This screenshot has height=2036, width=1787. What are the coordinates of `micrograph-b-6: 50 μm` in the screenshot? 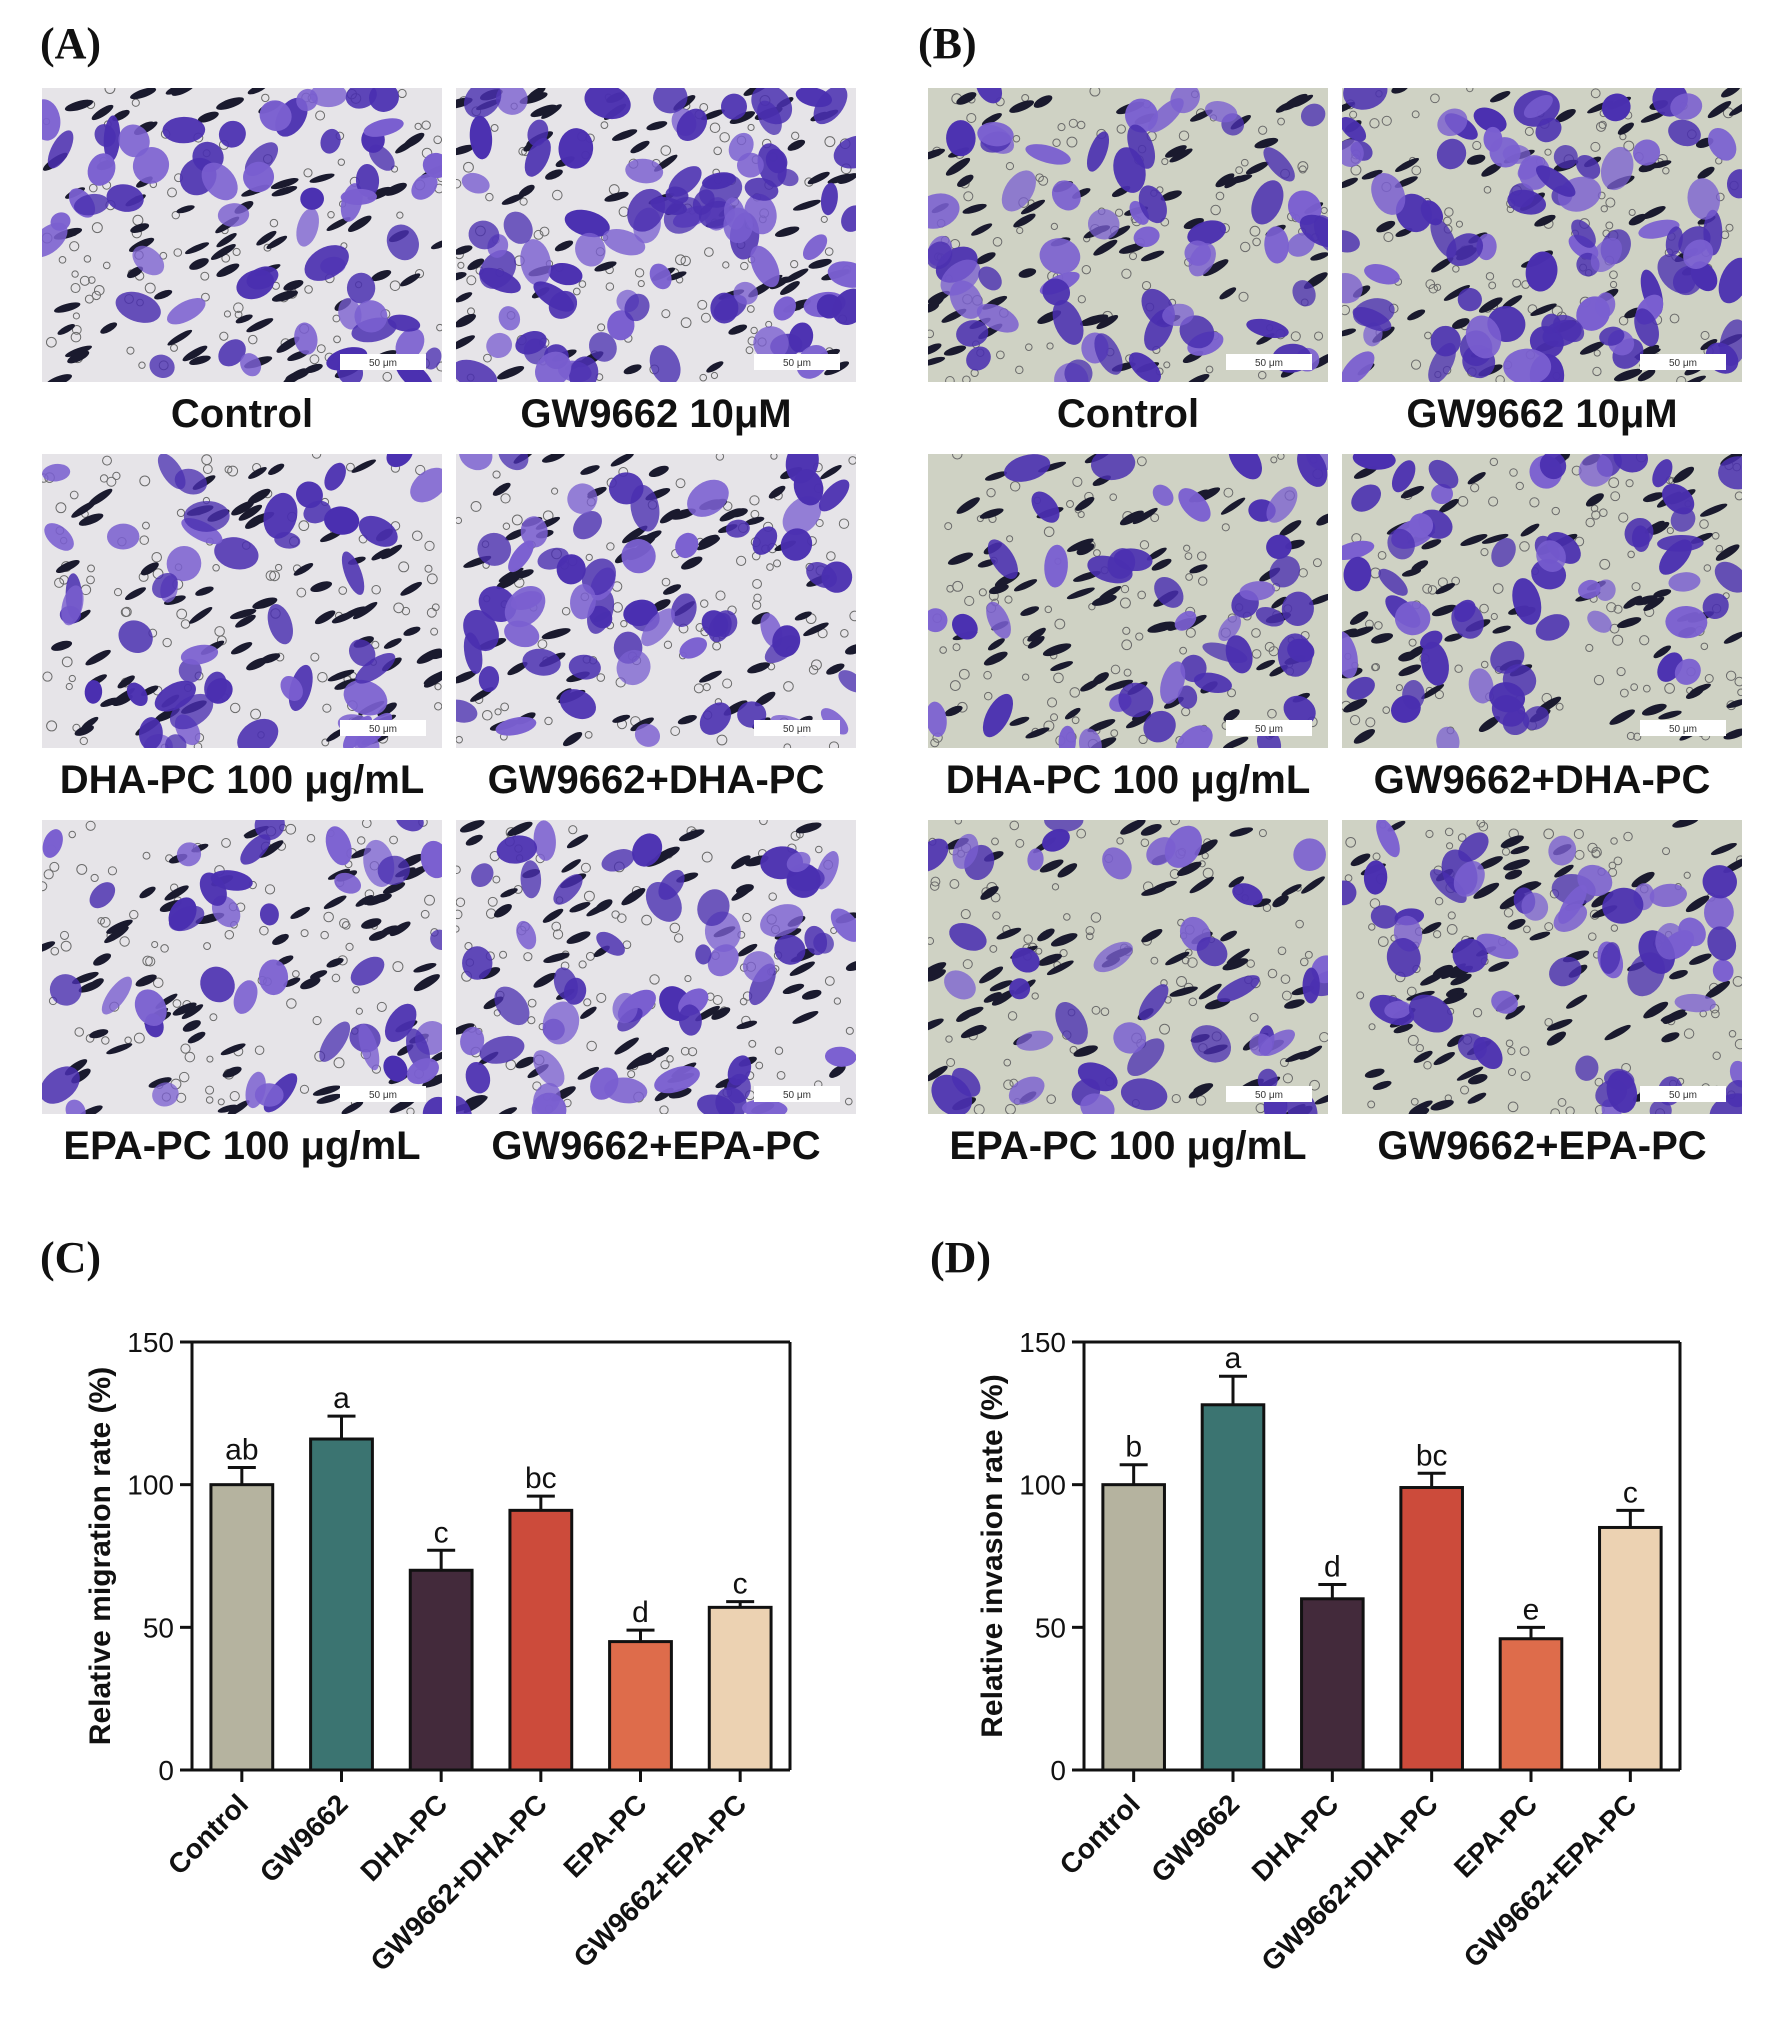 It's located at (1542, 967).